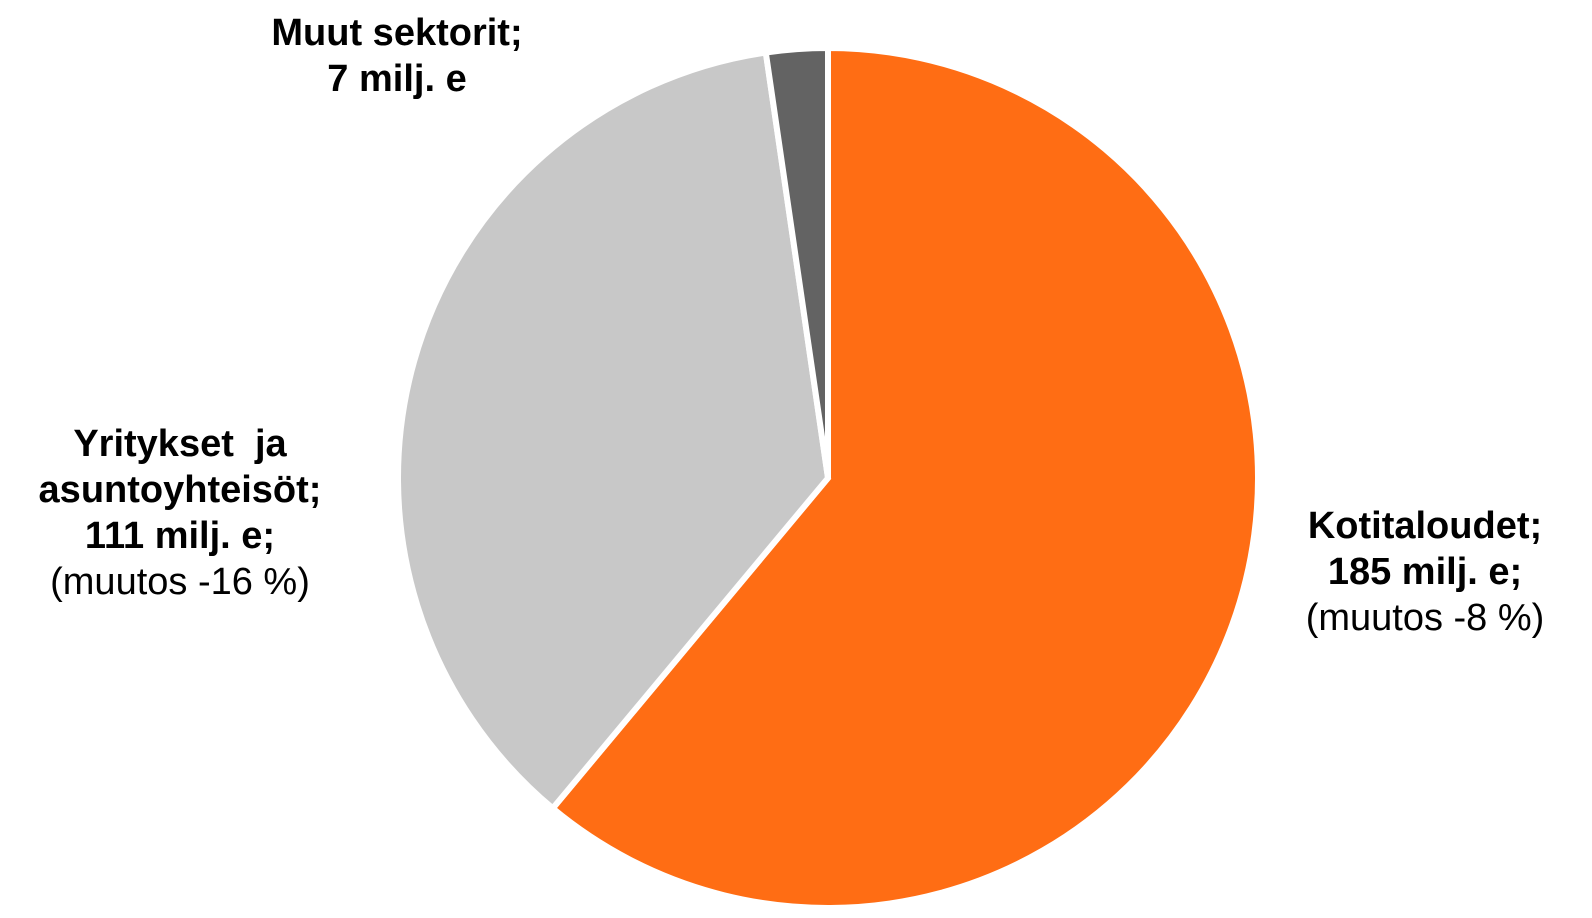  Describe the element at coordinates (180, 490) in the screenshot. I see `pie-label-line: asuntoyhteisöt;` at that location.